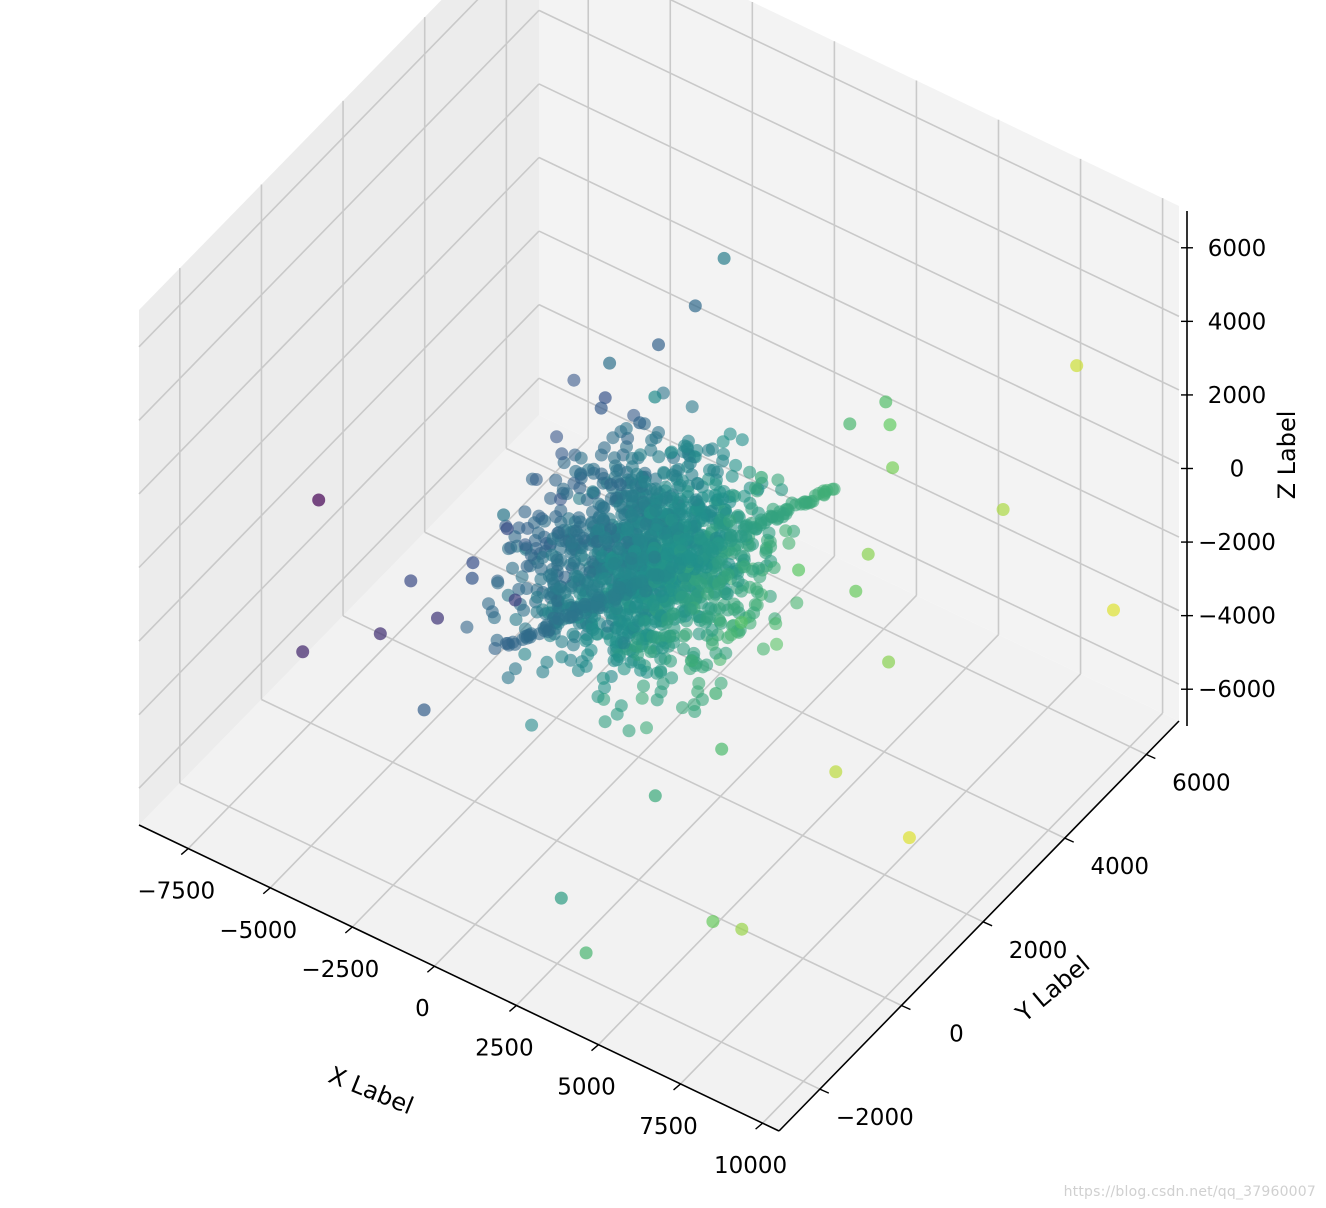 The width and height of the screenshot is (1326, 1208). Describe the element at coordinates (979, 926) in the screenshot. I see `y-axis-line` at that location.